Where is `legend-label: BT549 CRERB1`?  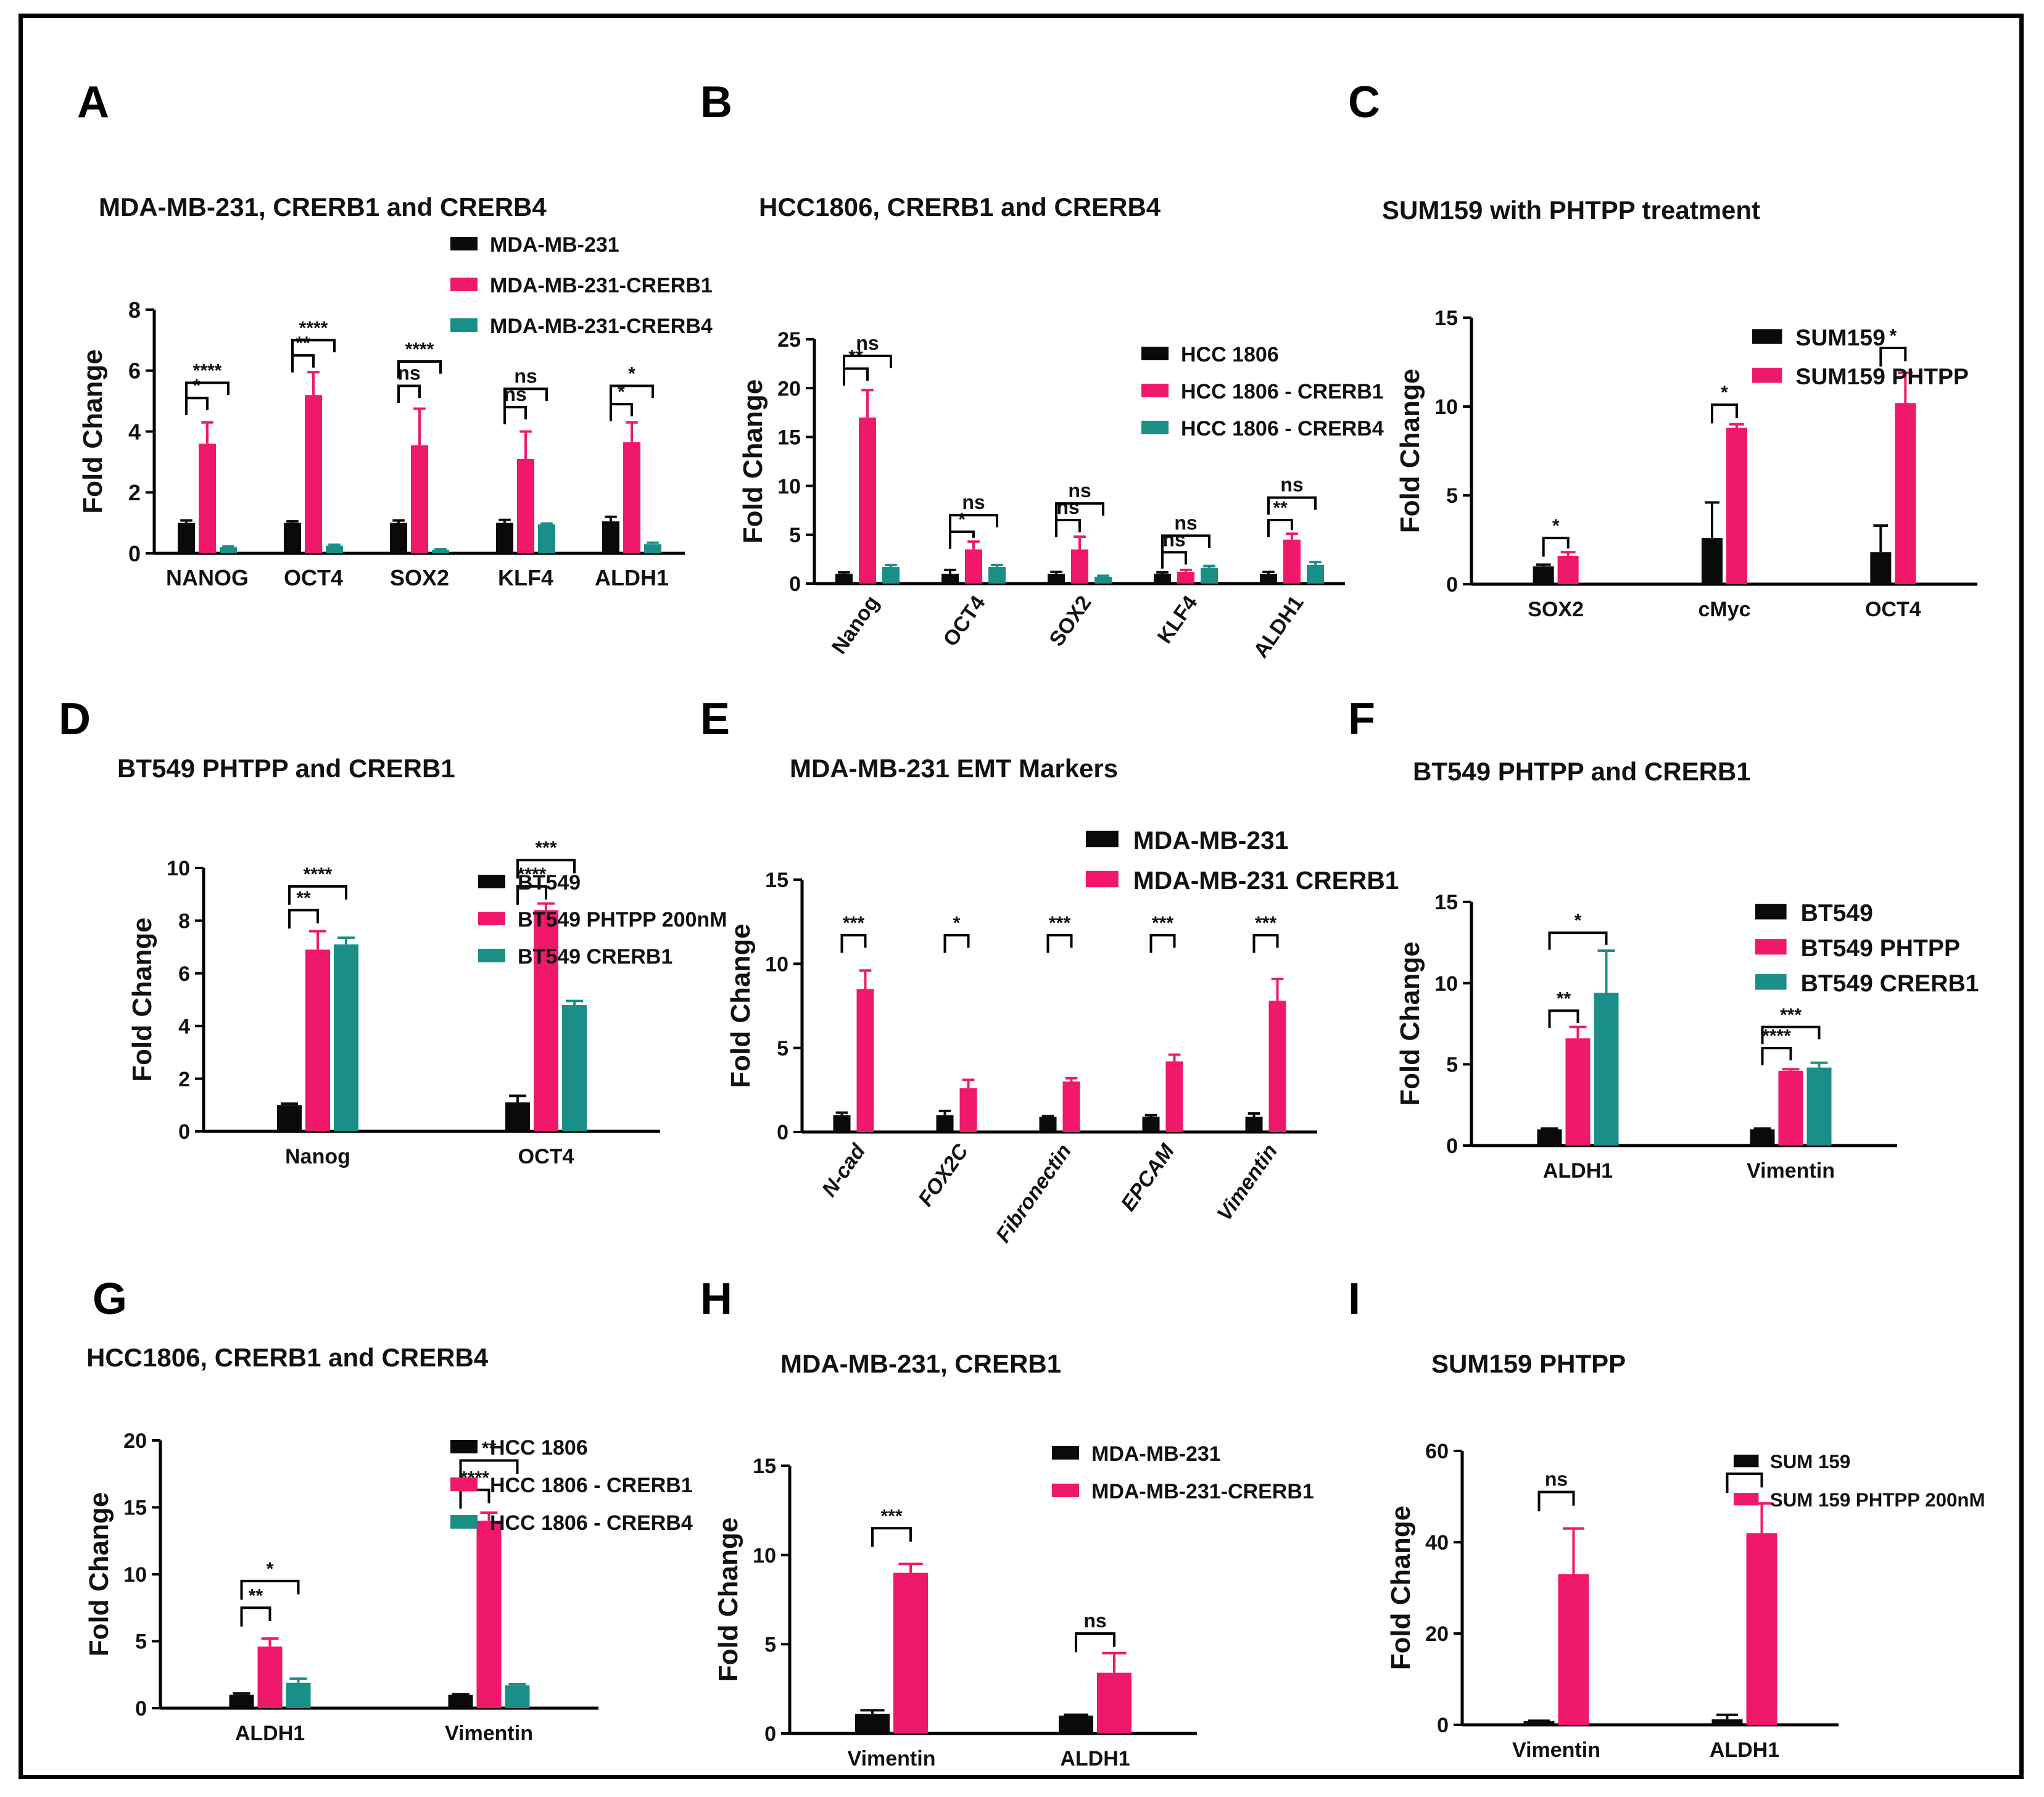 legend-label: BT549 CRERB1 is located at coordinates (595, 957).